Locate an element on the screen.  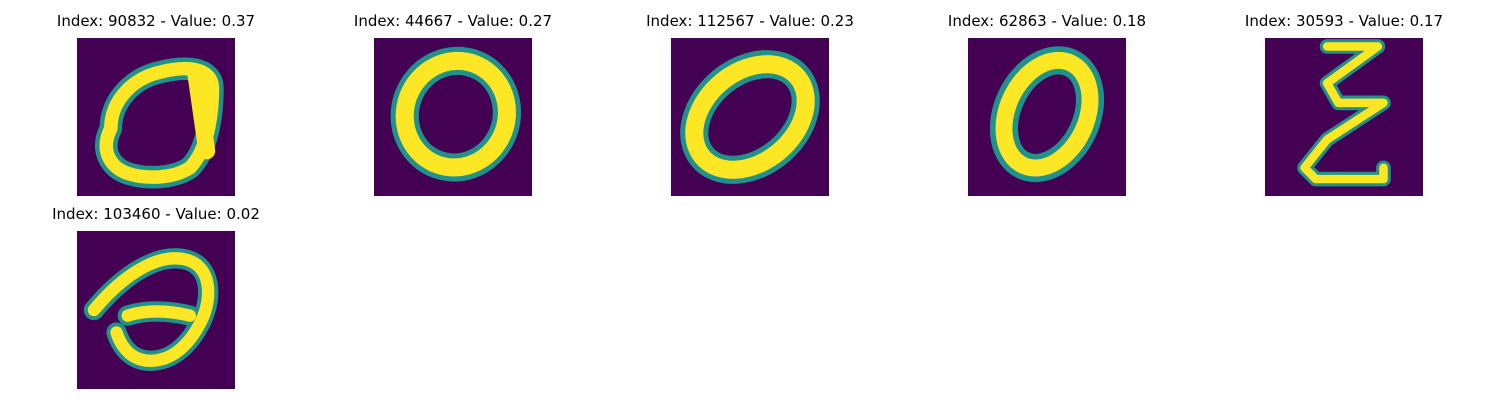
panel-title: Index: 30593 - Value: 0.17 is located at coordinates (1344, 21).